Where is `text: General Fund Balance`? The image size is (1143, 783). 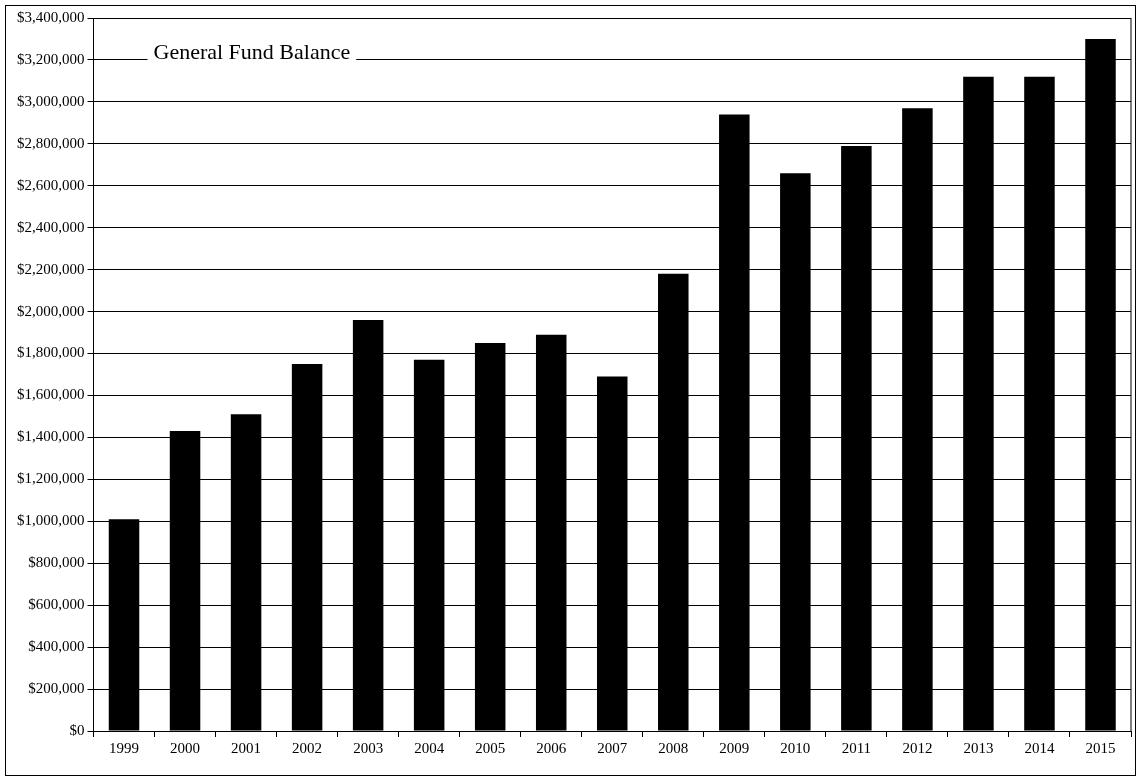 text: General Fund Balance is located at coordinates (252, 51).